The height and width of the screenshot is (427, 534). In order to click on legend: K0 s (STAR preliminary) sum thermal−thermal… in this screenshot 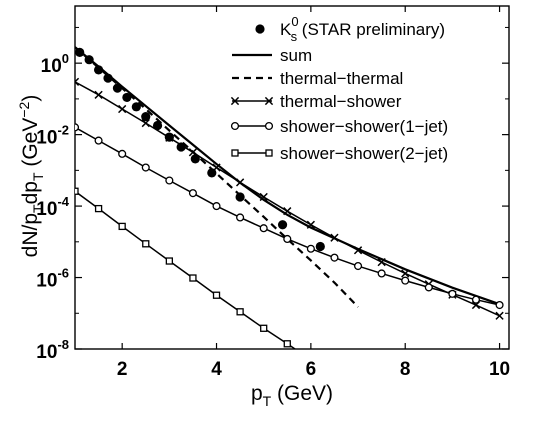, I will do `click(339, 88)`.